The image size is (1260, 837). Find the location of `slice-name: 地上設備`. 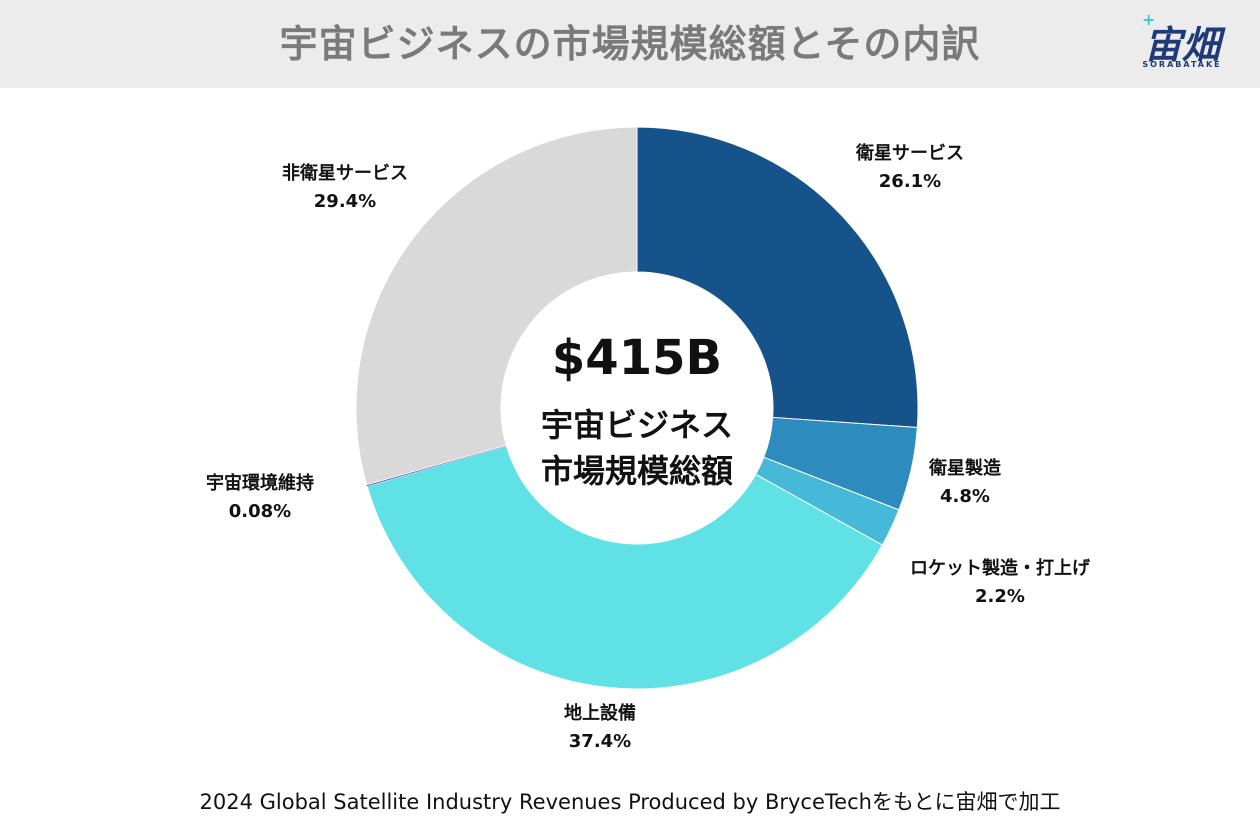

slice-name: 地上設備 is located at coordinates (600, 713).